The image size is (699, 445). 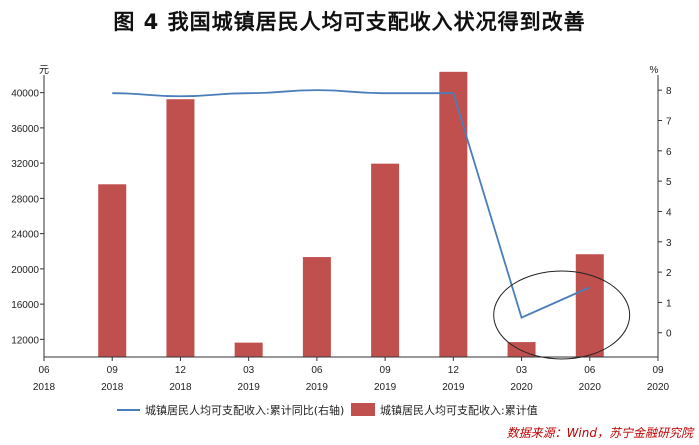 I want to click on right-tick-label: 0, so click(x=669, y=334).